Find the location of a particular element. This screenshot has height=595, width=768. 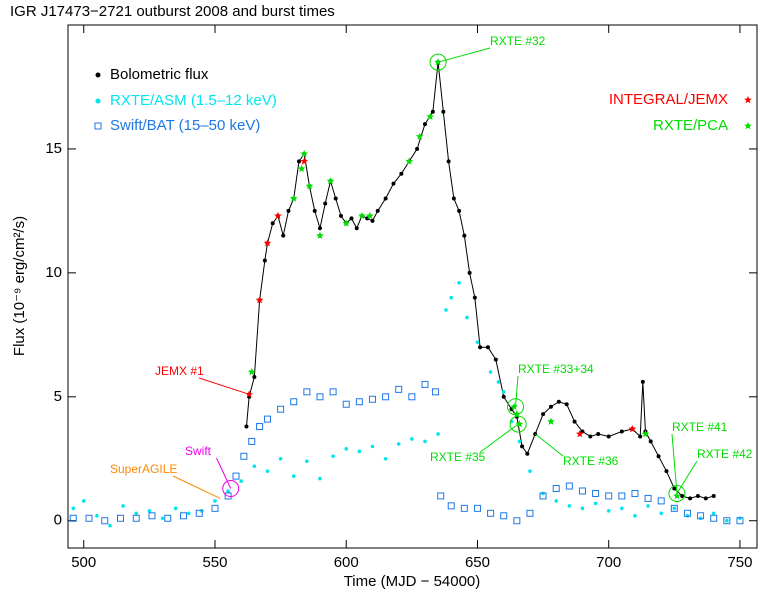

annotation: RXTE #32 is located at coordinates (518, 41).